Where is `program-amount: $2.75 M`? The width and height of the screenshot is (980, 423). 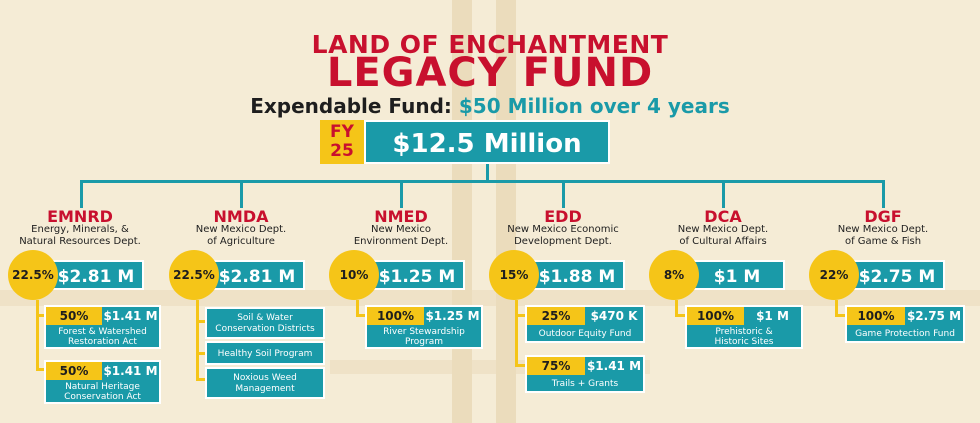 program-amount: $2.75 M is located at coordinates (934, 316).